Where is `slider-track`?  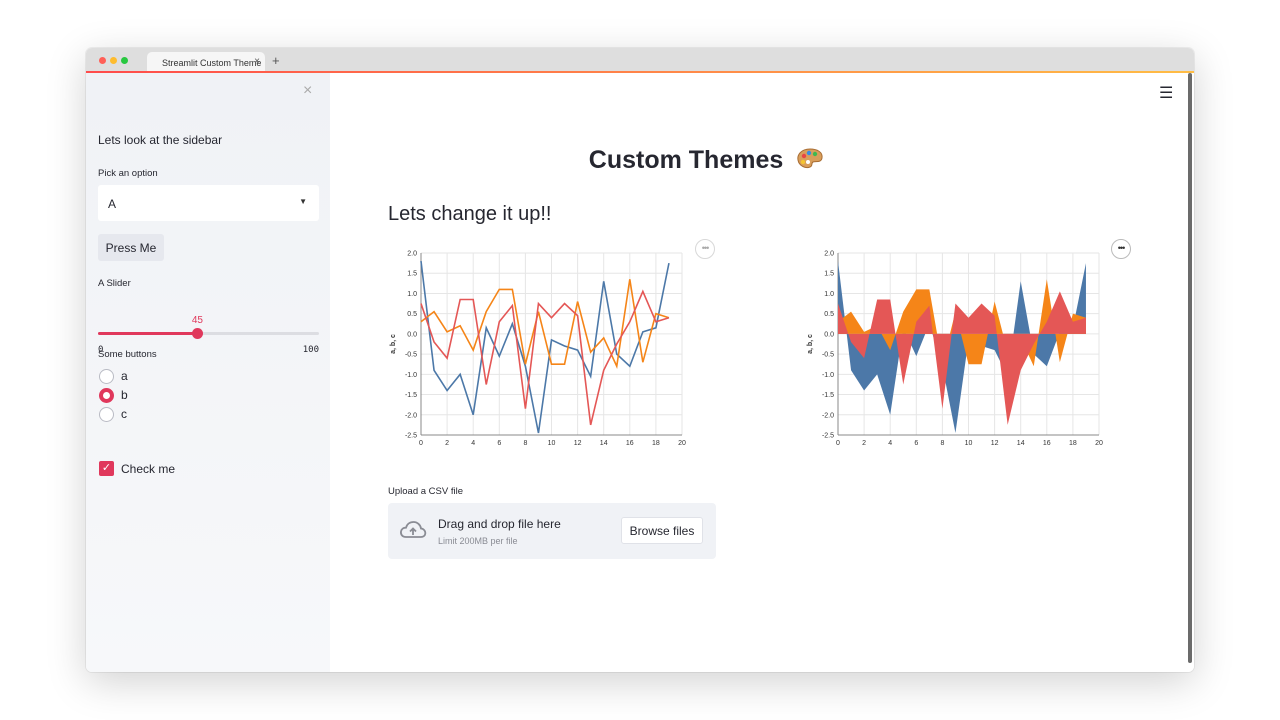 slider-track is located at coordinates (208, 333).